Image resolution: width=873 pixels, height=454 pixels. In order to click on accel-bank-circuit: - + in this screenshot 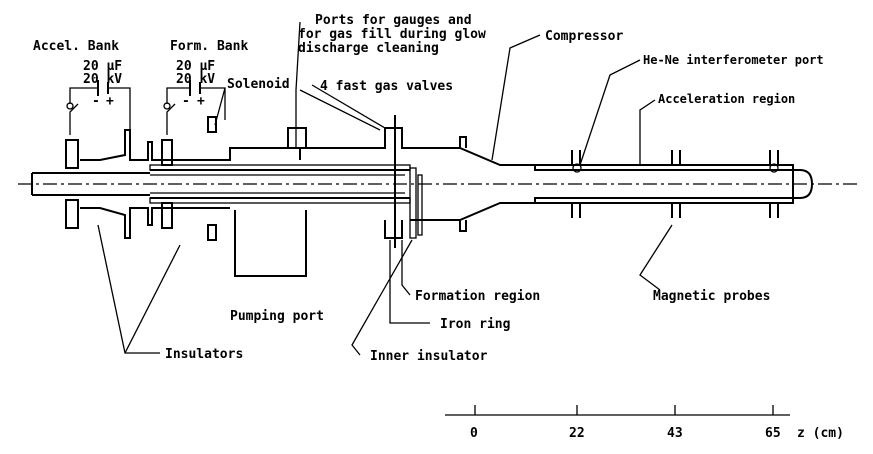, I will do `click(98, 107)`.